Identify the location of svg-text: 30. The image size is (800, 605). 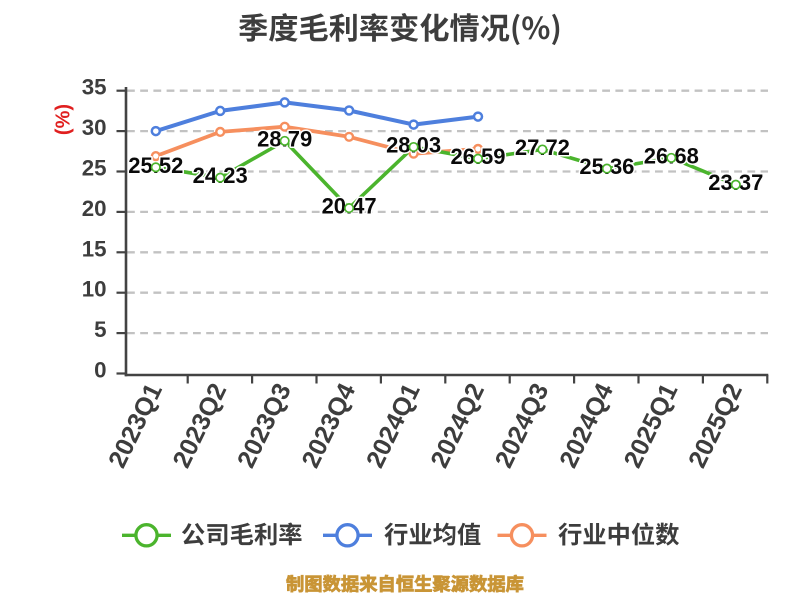
(94, 127).